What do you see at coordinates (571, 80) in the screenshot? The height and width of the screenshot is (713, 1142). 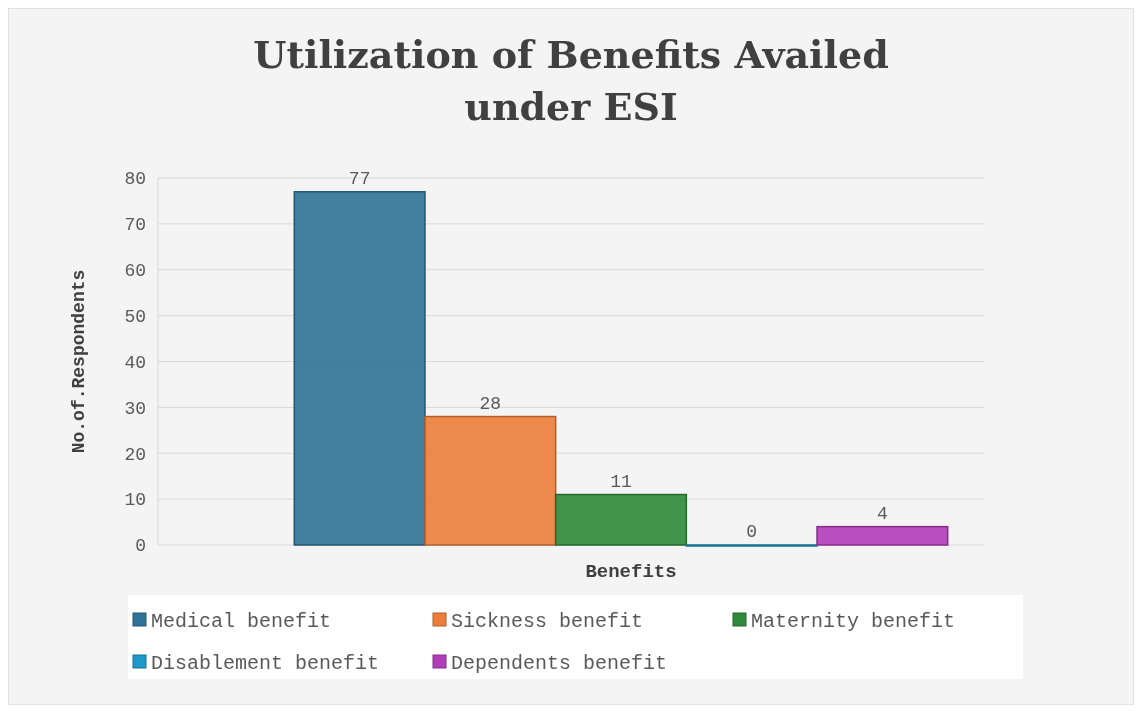 I see `chart-title: Utilization of Benefits Availed under ESI` at bounding box center [571, 80].